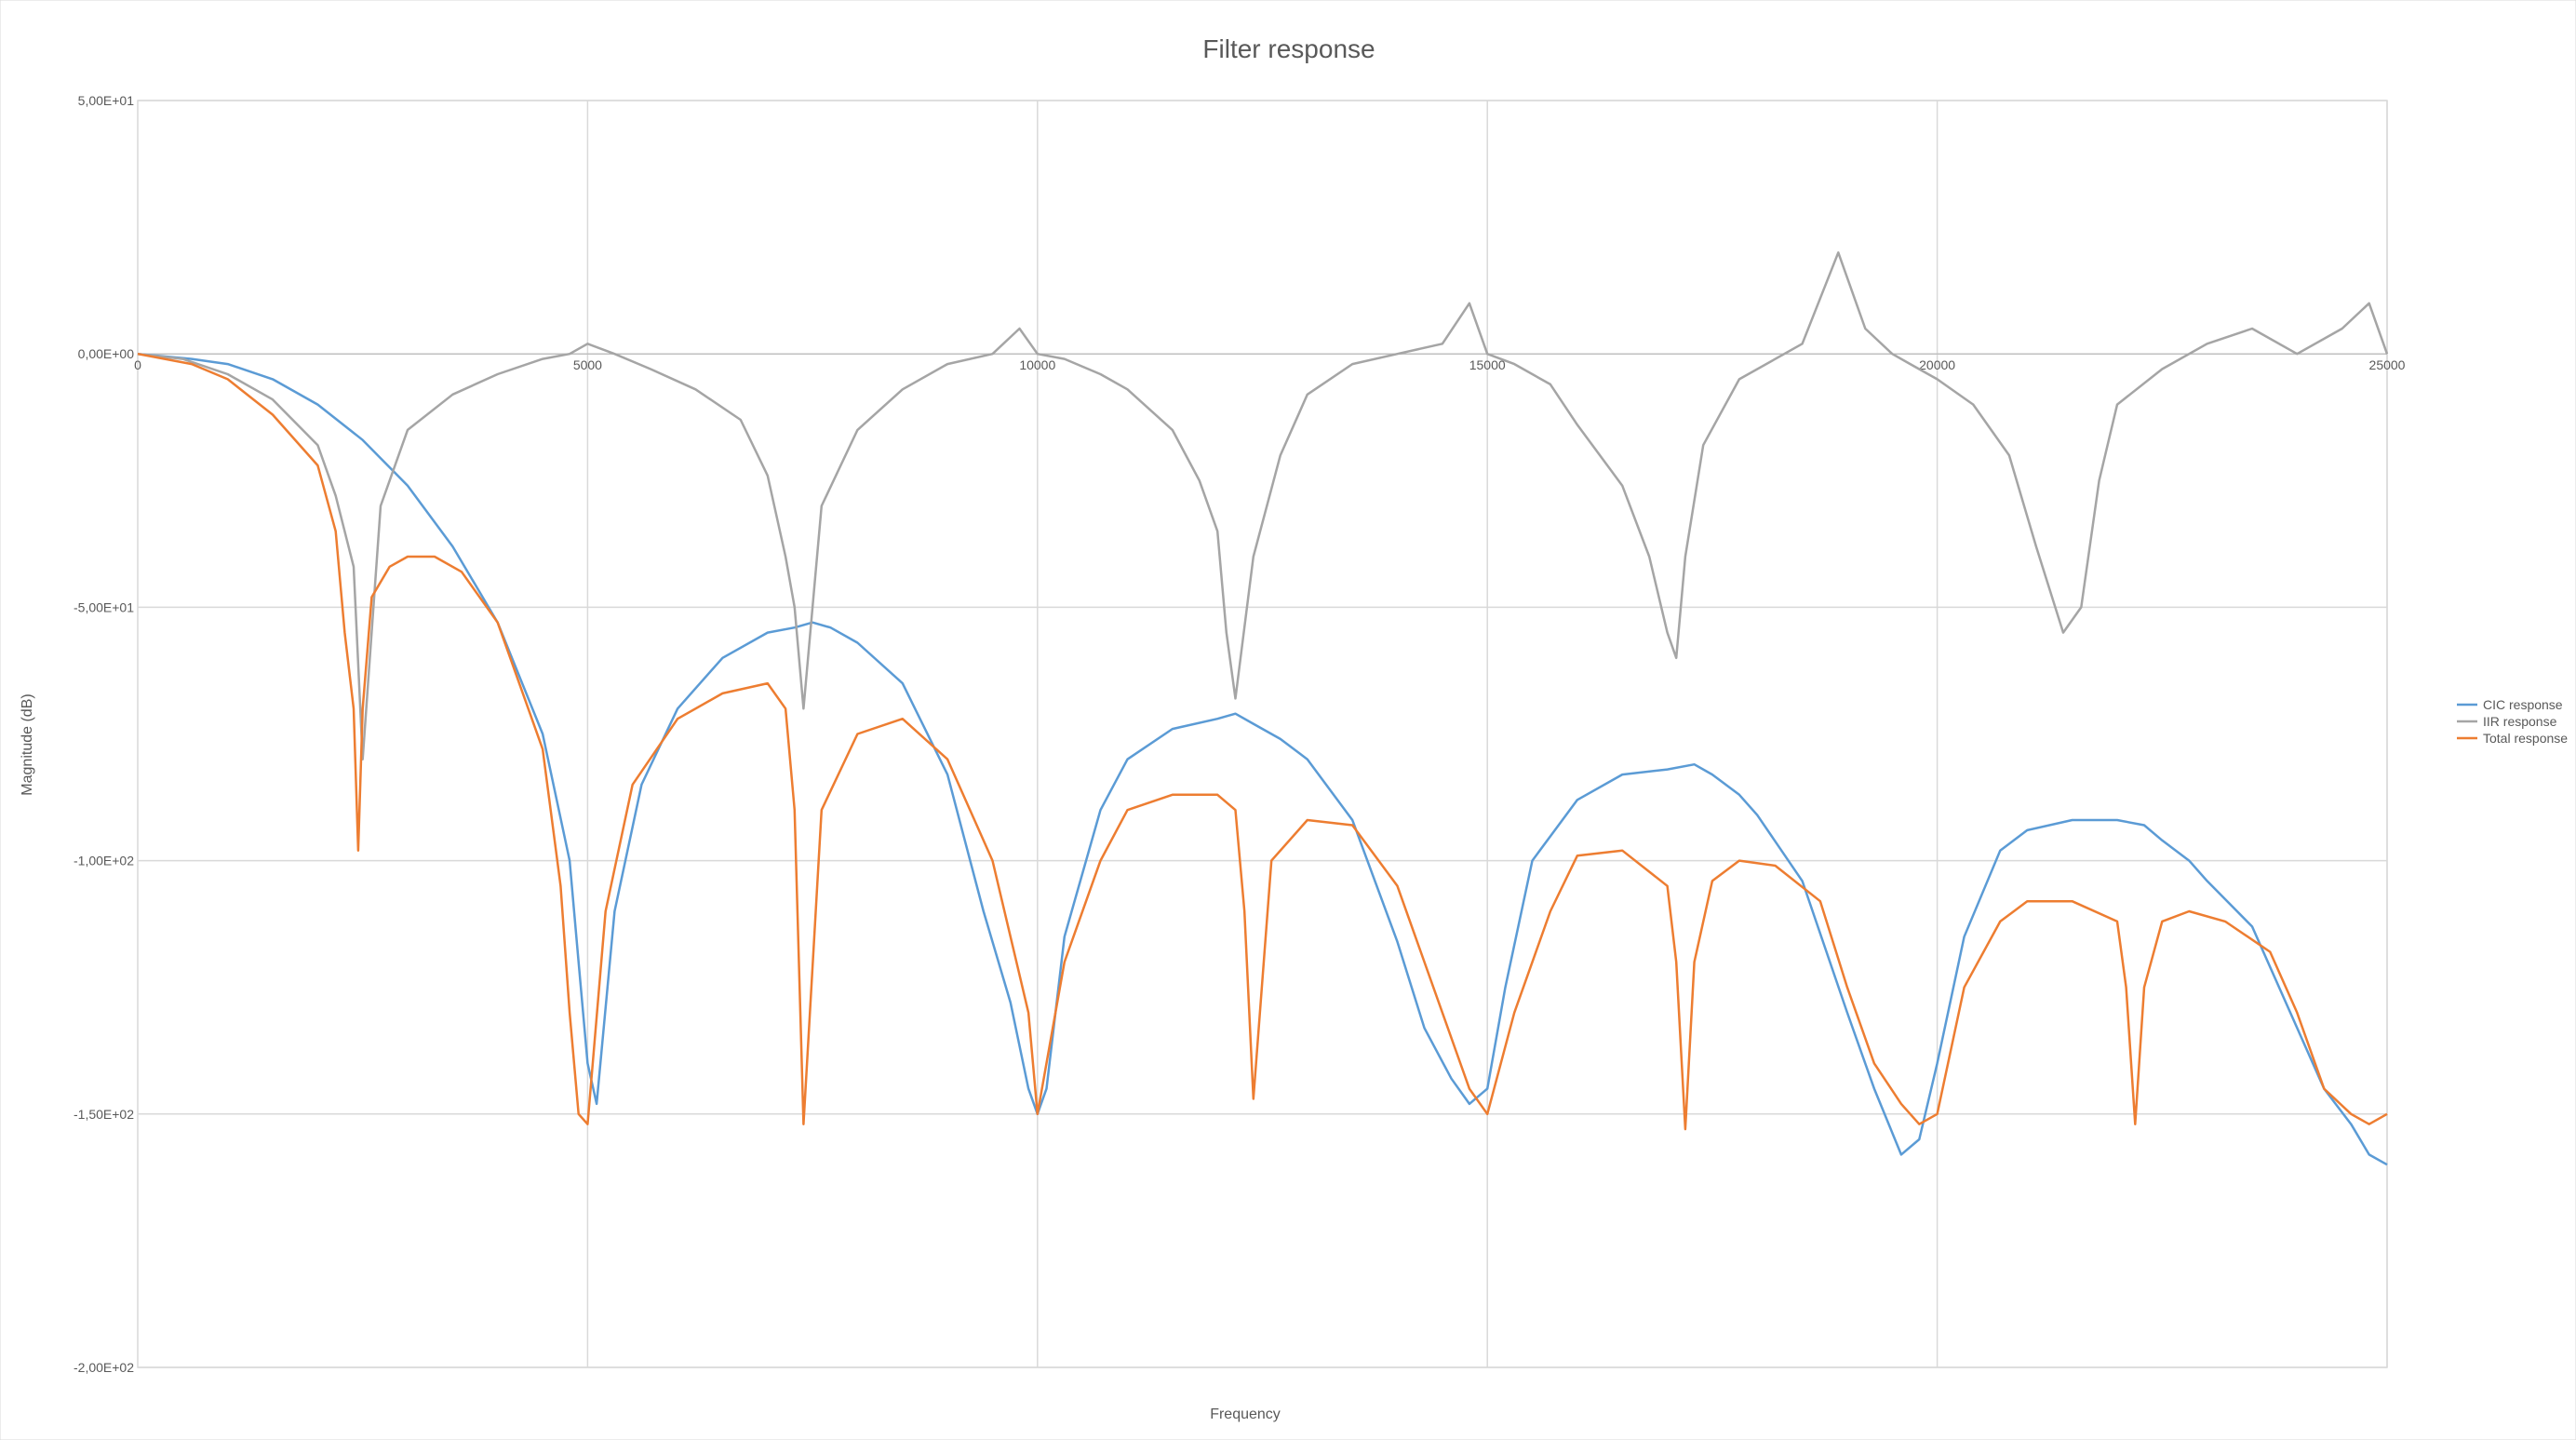  What do you see at coordinates (1037, 365) in the screenshot?
I see `x-tick-label: 10000` at bounding box center [1037, 365].